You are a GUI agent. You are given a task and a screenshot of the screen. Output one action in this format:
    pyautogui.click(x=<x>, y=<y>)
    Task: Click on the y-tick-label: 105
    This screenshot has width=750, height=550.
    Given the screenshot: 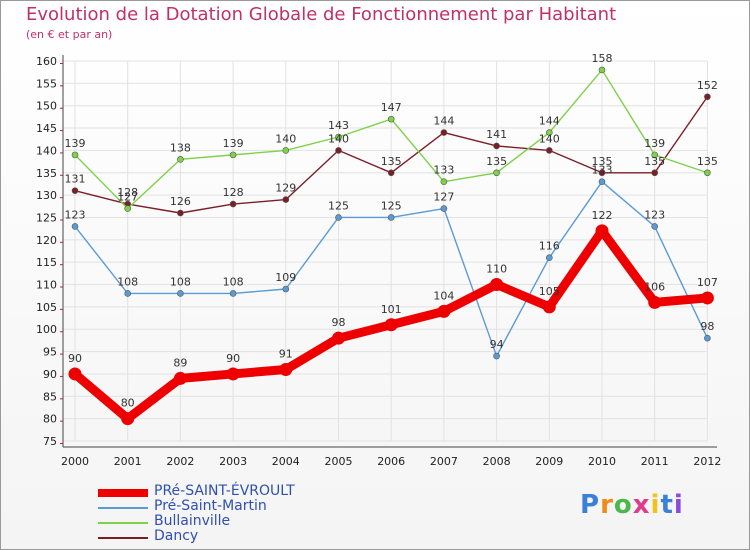 What is the action you would take?
    pyautogui.click(x=46, y=307)
    